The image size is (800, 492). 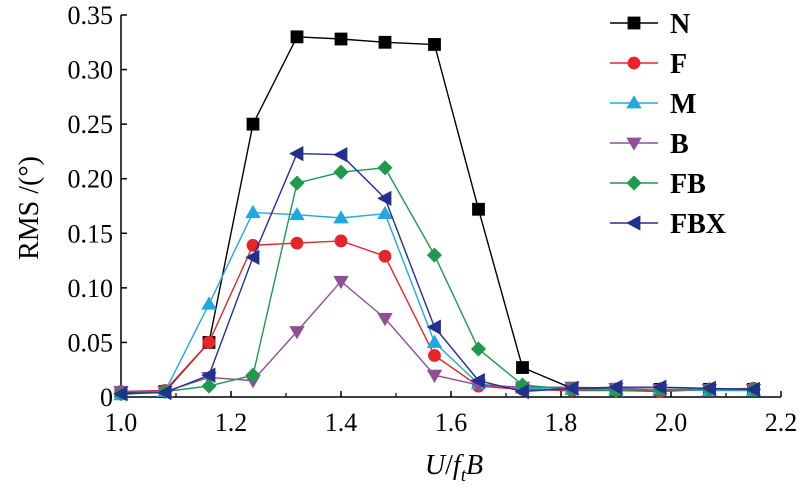 What do you see at coordinates (683, 104) in the screenshot?
I see `legend-label: M` at bounding box center [683, 104].